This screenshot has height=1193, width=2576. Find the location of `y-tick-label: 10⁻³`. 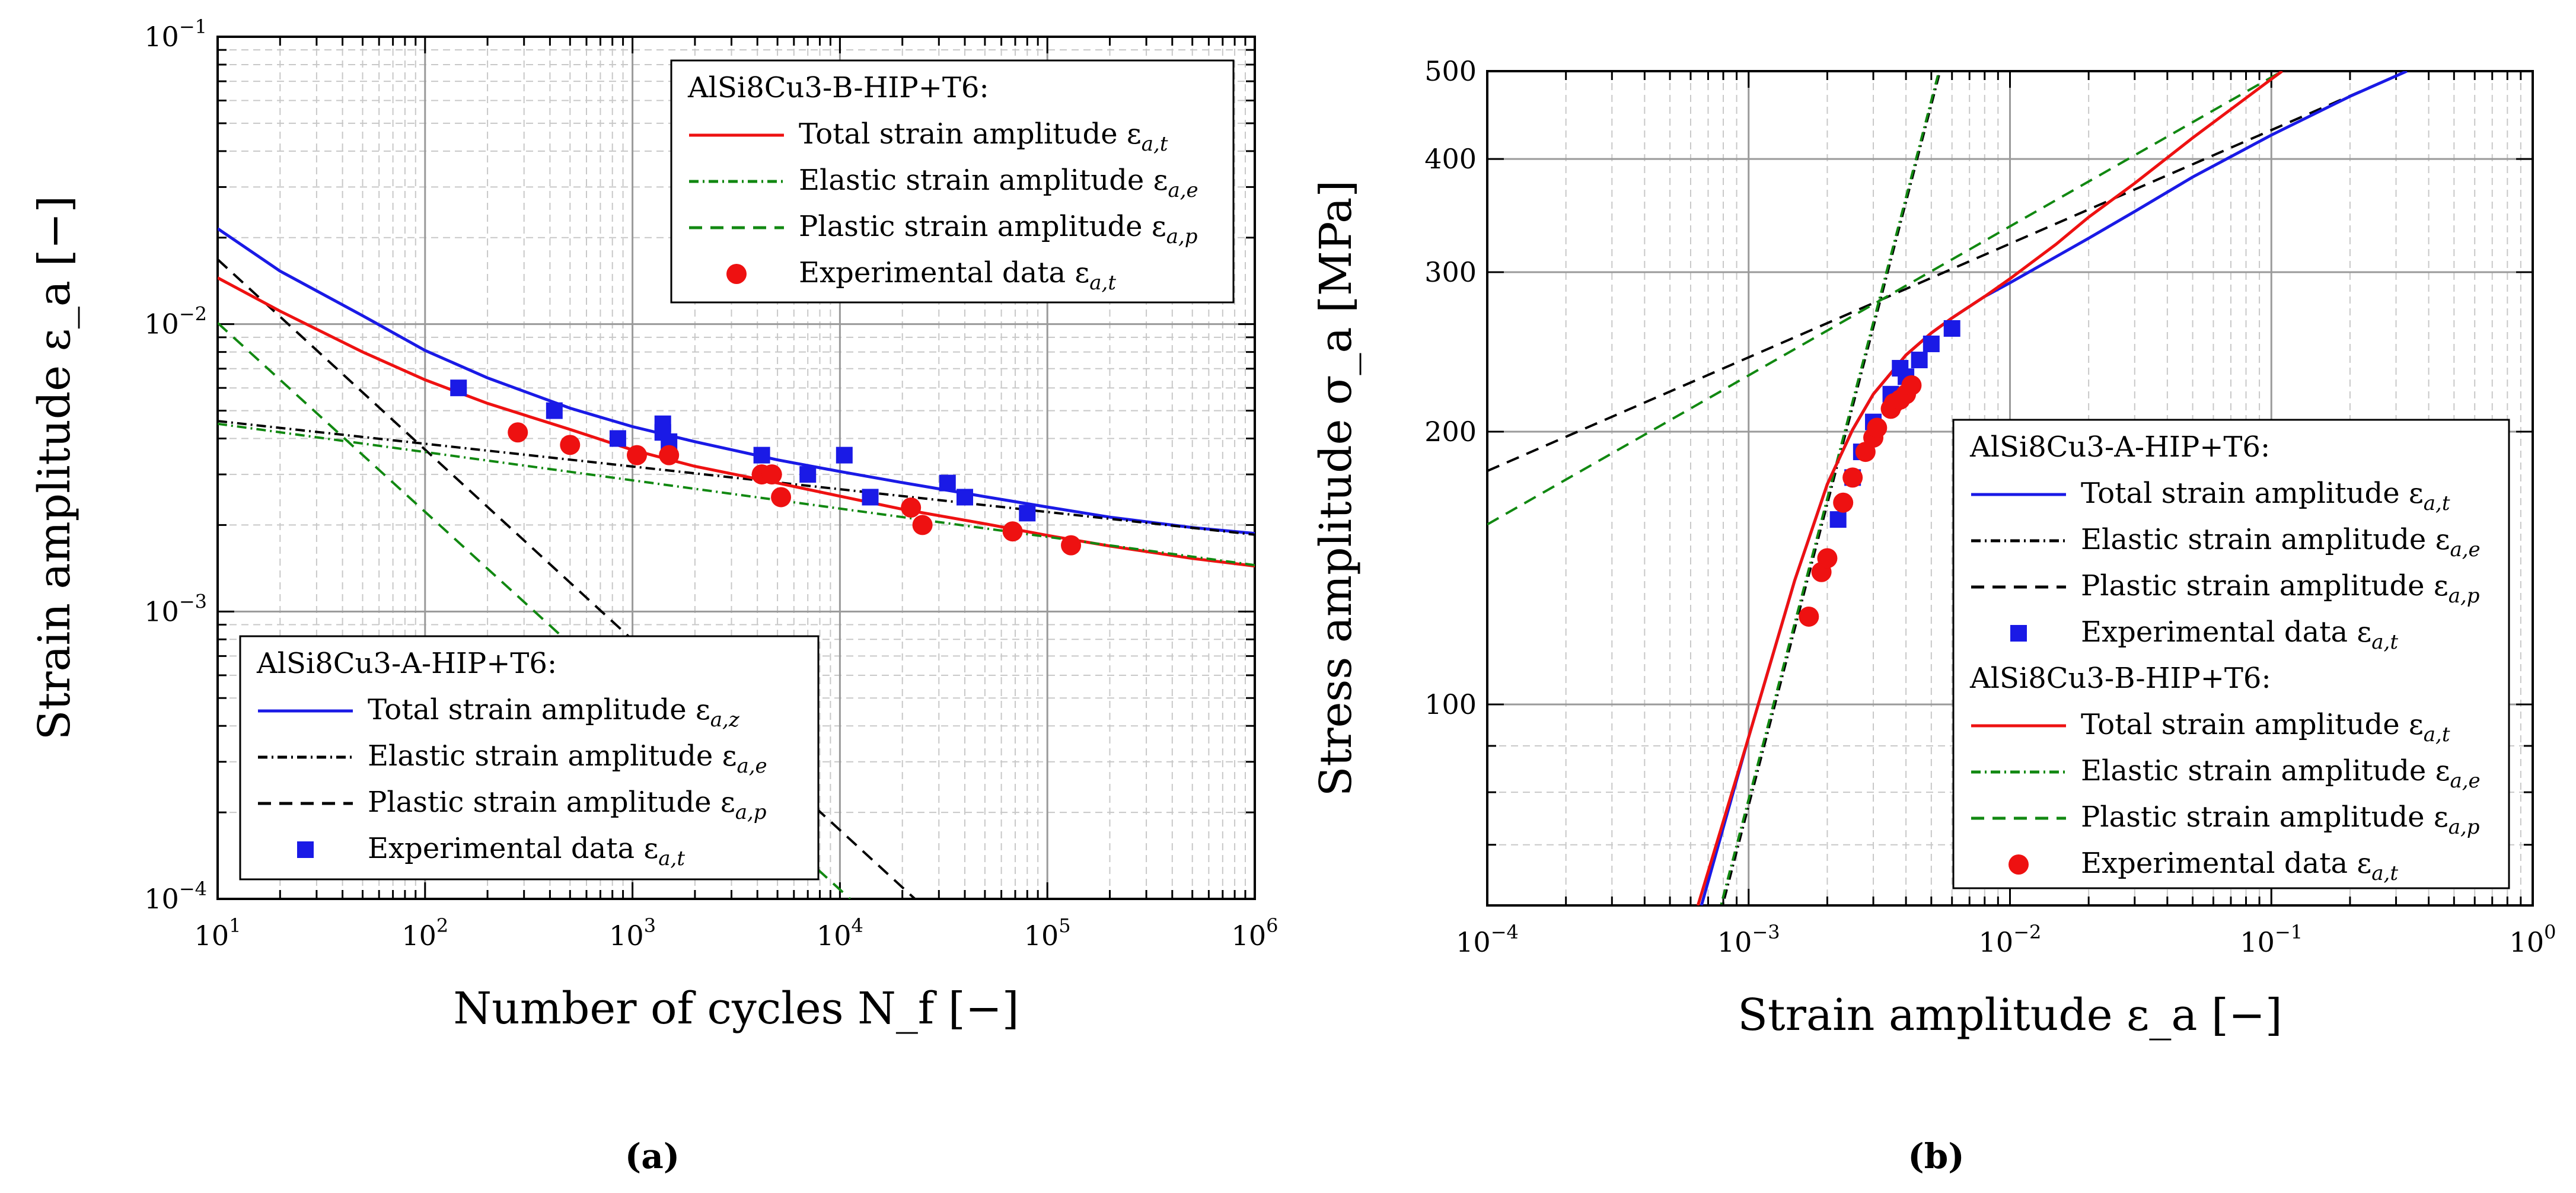

y-tick-label: 10⁻³ is located at coordinates (175, 608).